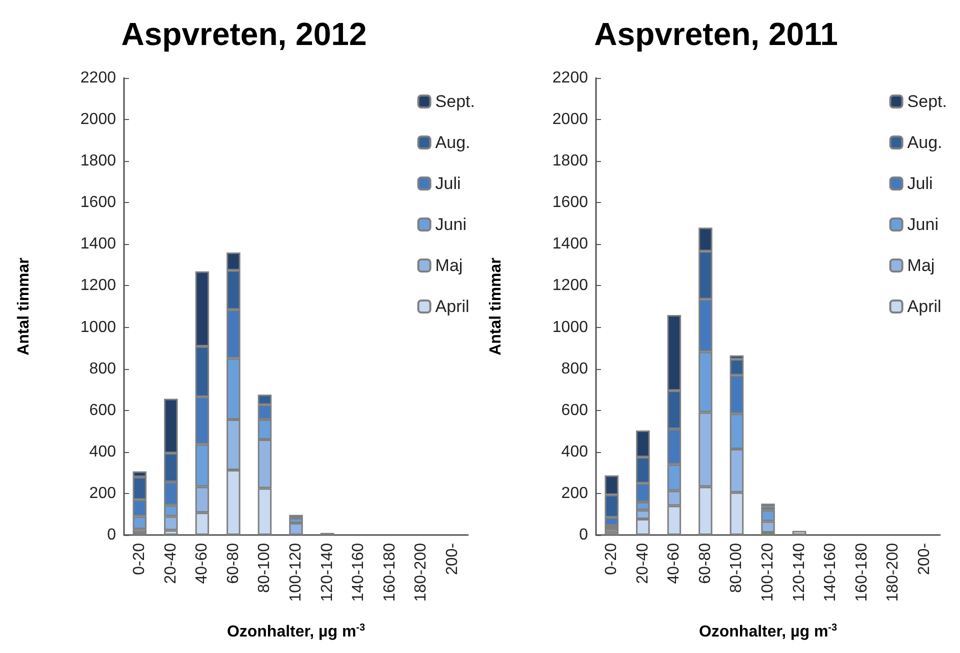 This screenshot has width=960, height=653. I want to click on chart-title: Aspvreten, 2012, so click(244, 34).